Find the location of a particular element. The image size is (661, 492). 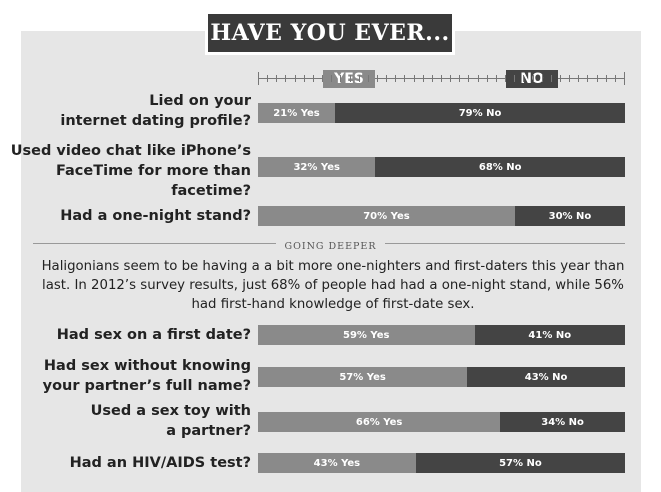

question-line: Had sex on a first date? is located at coordinates (153, 335).